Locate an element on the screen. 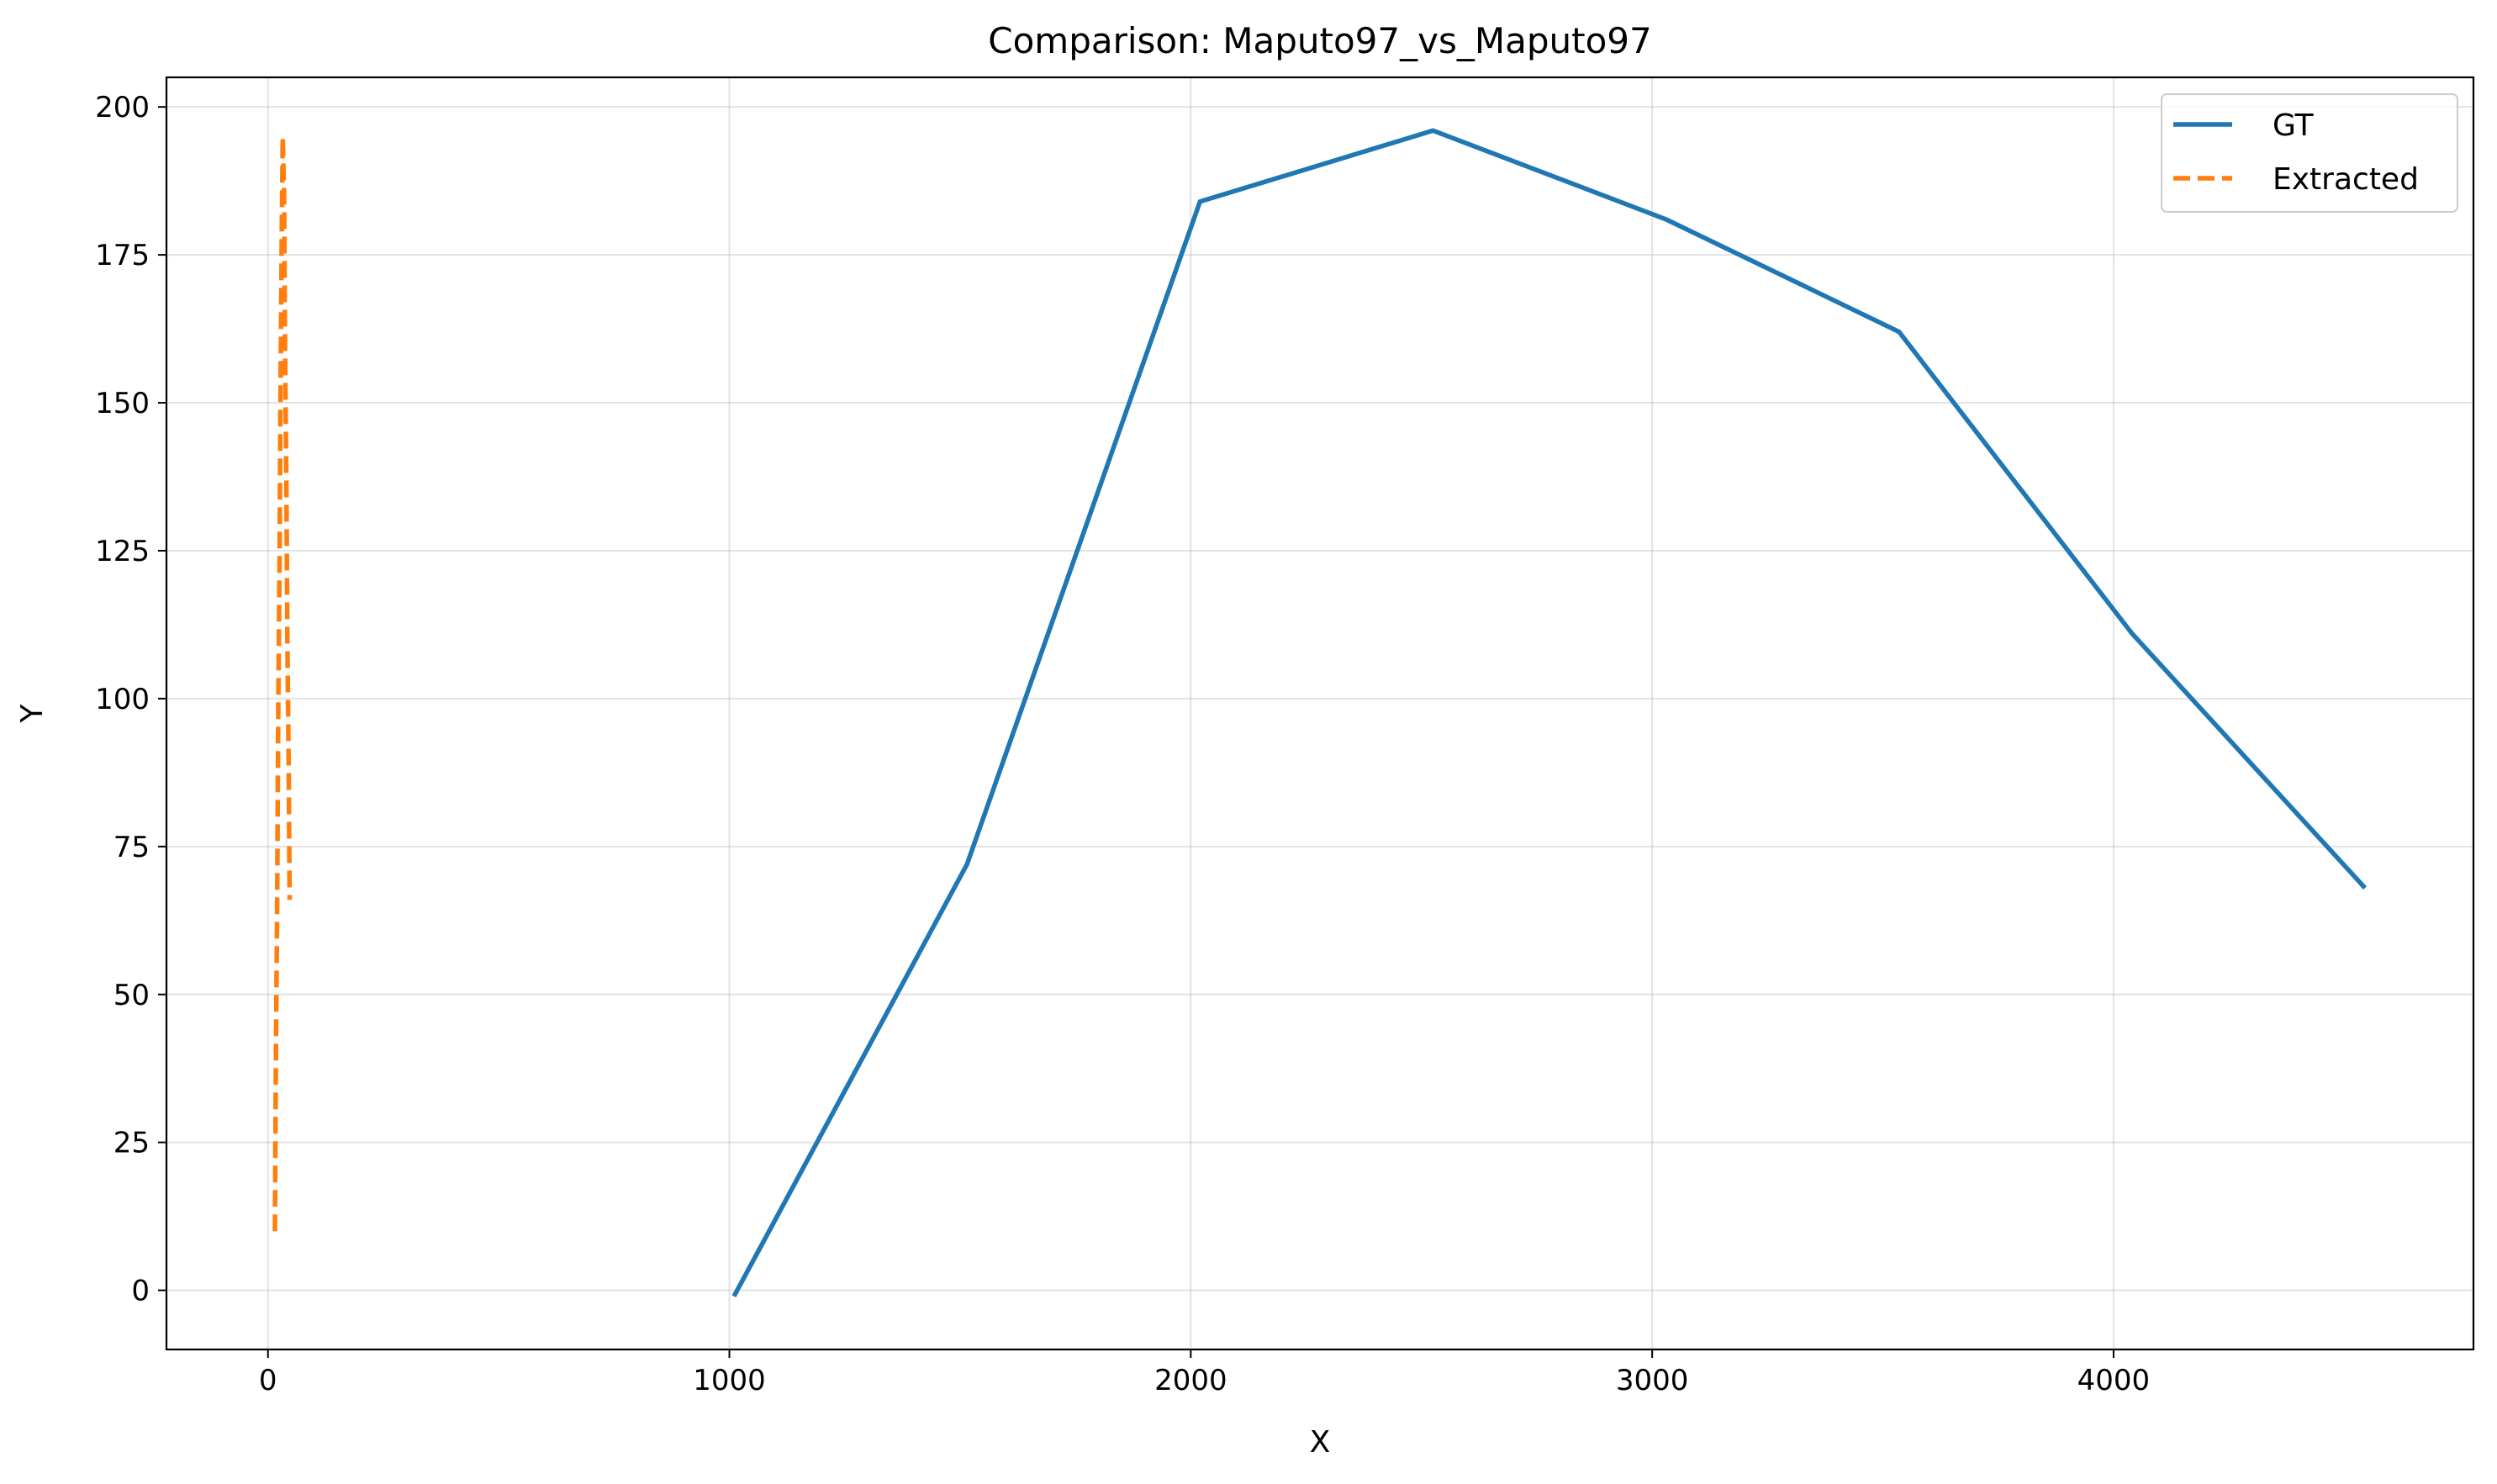 This screenshot has width=2497, height=1484. legend-label-gt: GT is located at coordinates (2294, 126).